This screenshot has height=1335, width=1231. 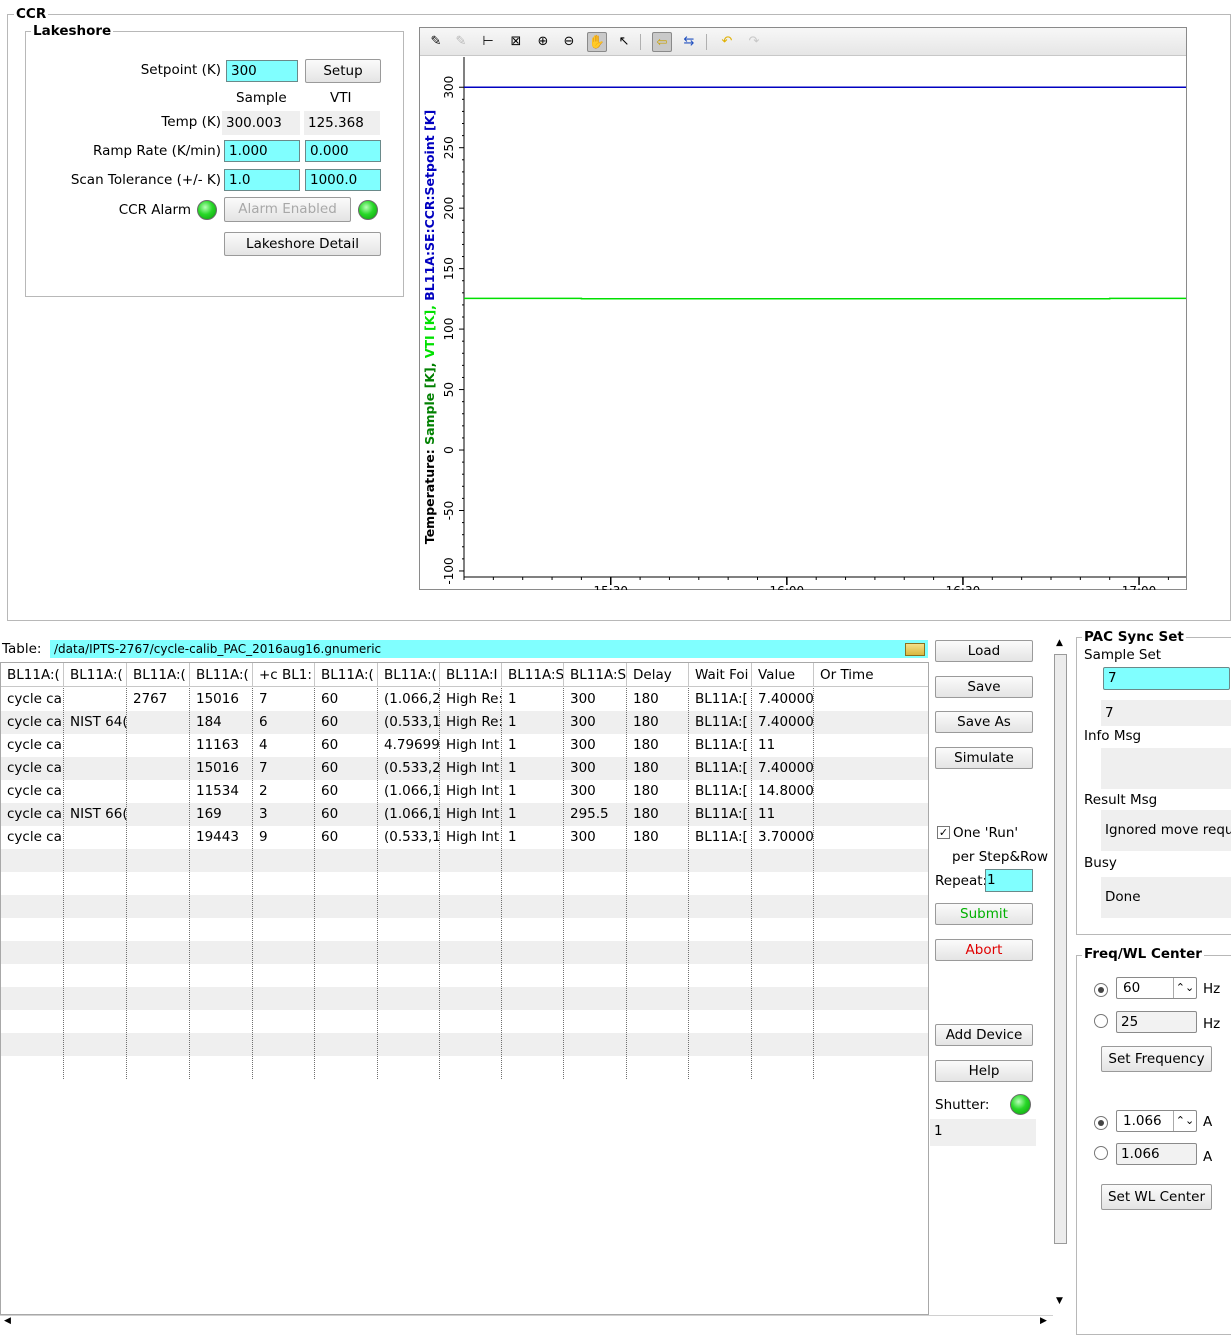 What do you see at coordinates (409, 814) in the screenshot?
I see `table-cell: (1.066,1` at bounding box center [409, 814].